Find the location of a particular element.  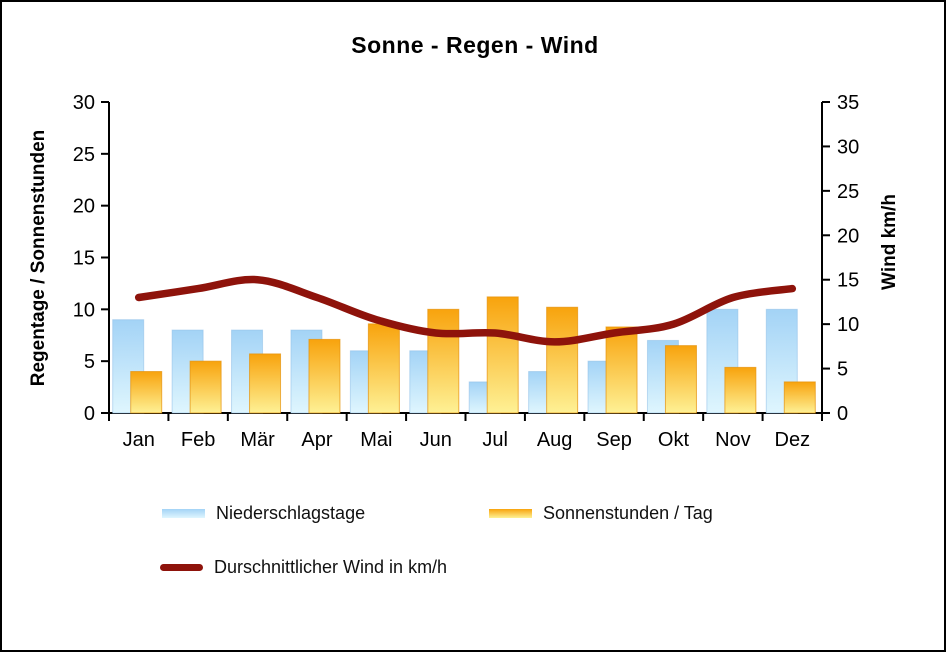

x-axis-month-label: Okt is located at coordinates (674, 440).